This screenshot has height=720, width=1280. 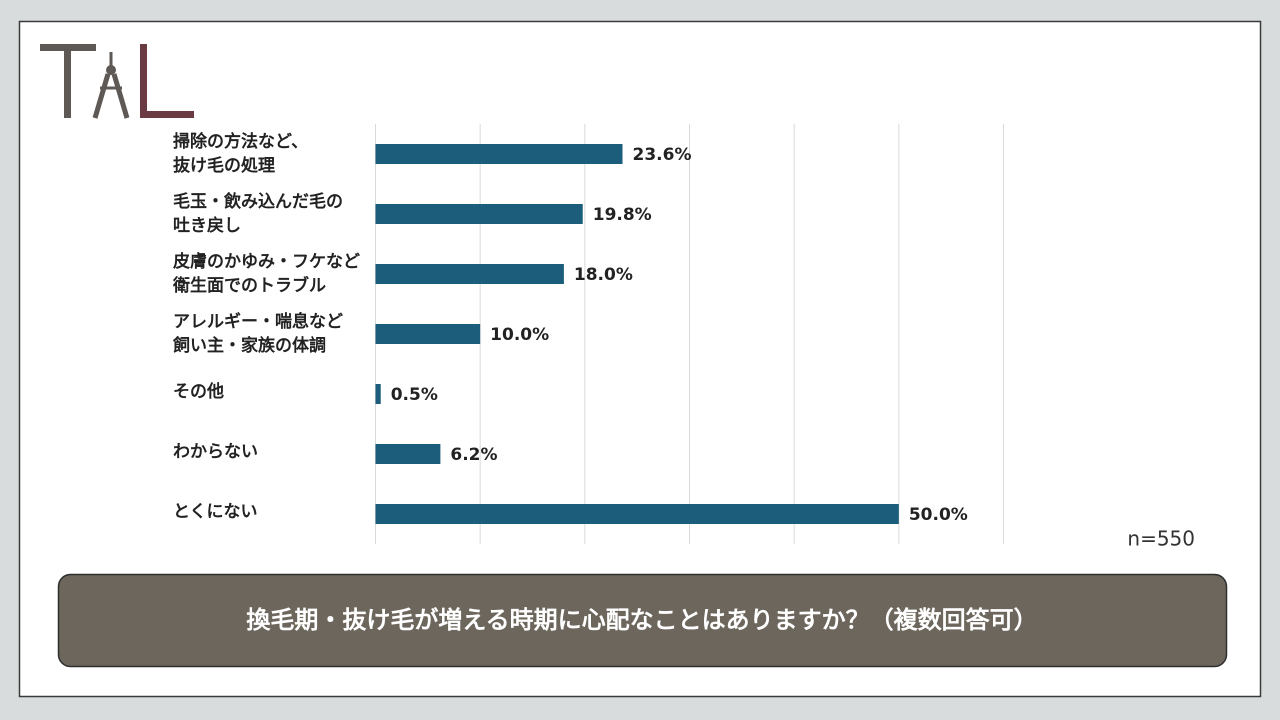 What do you see at coordinates (249, 285) in the screenshot?
I see `category-label: 衛生面でのトラブル` at bounding box center [249, 285].